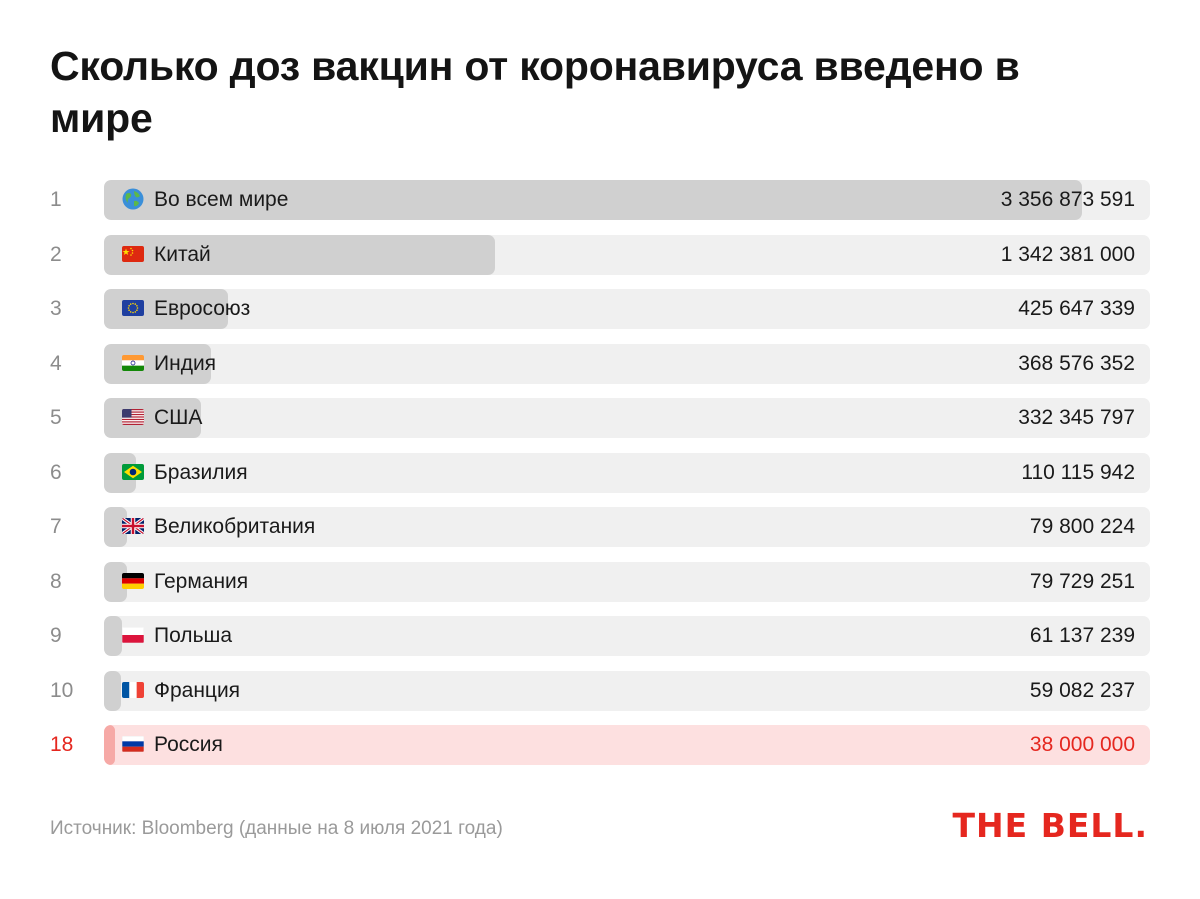 Image resolution: width=1200 pixels, height=899 pixels. Describe the element at coordinates (62, 744) in the screenshot. I see `row-rank: 18` at that location.